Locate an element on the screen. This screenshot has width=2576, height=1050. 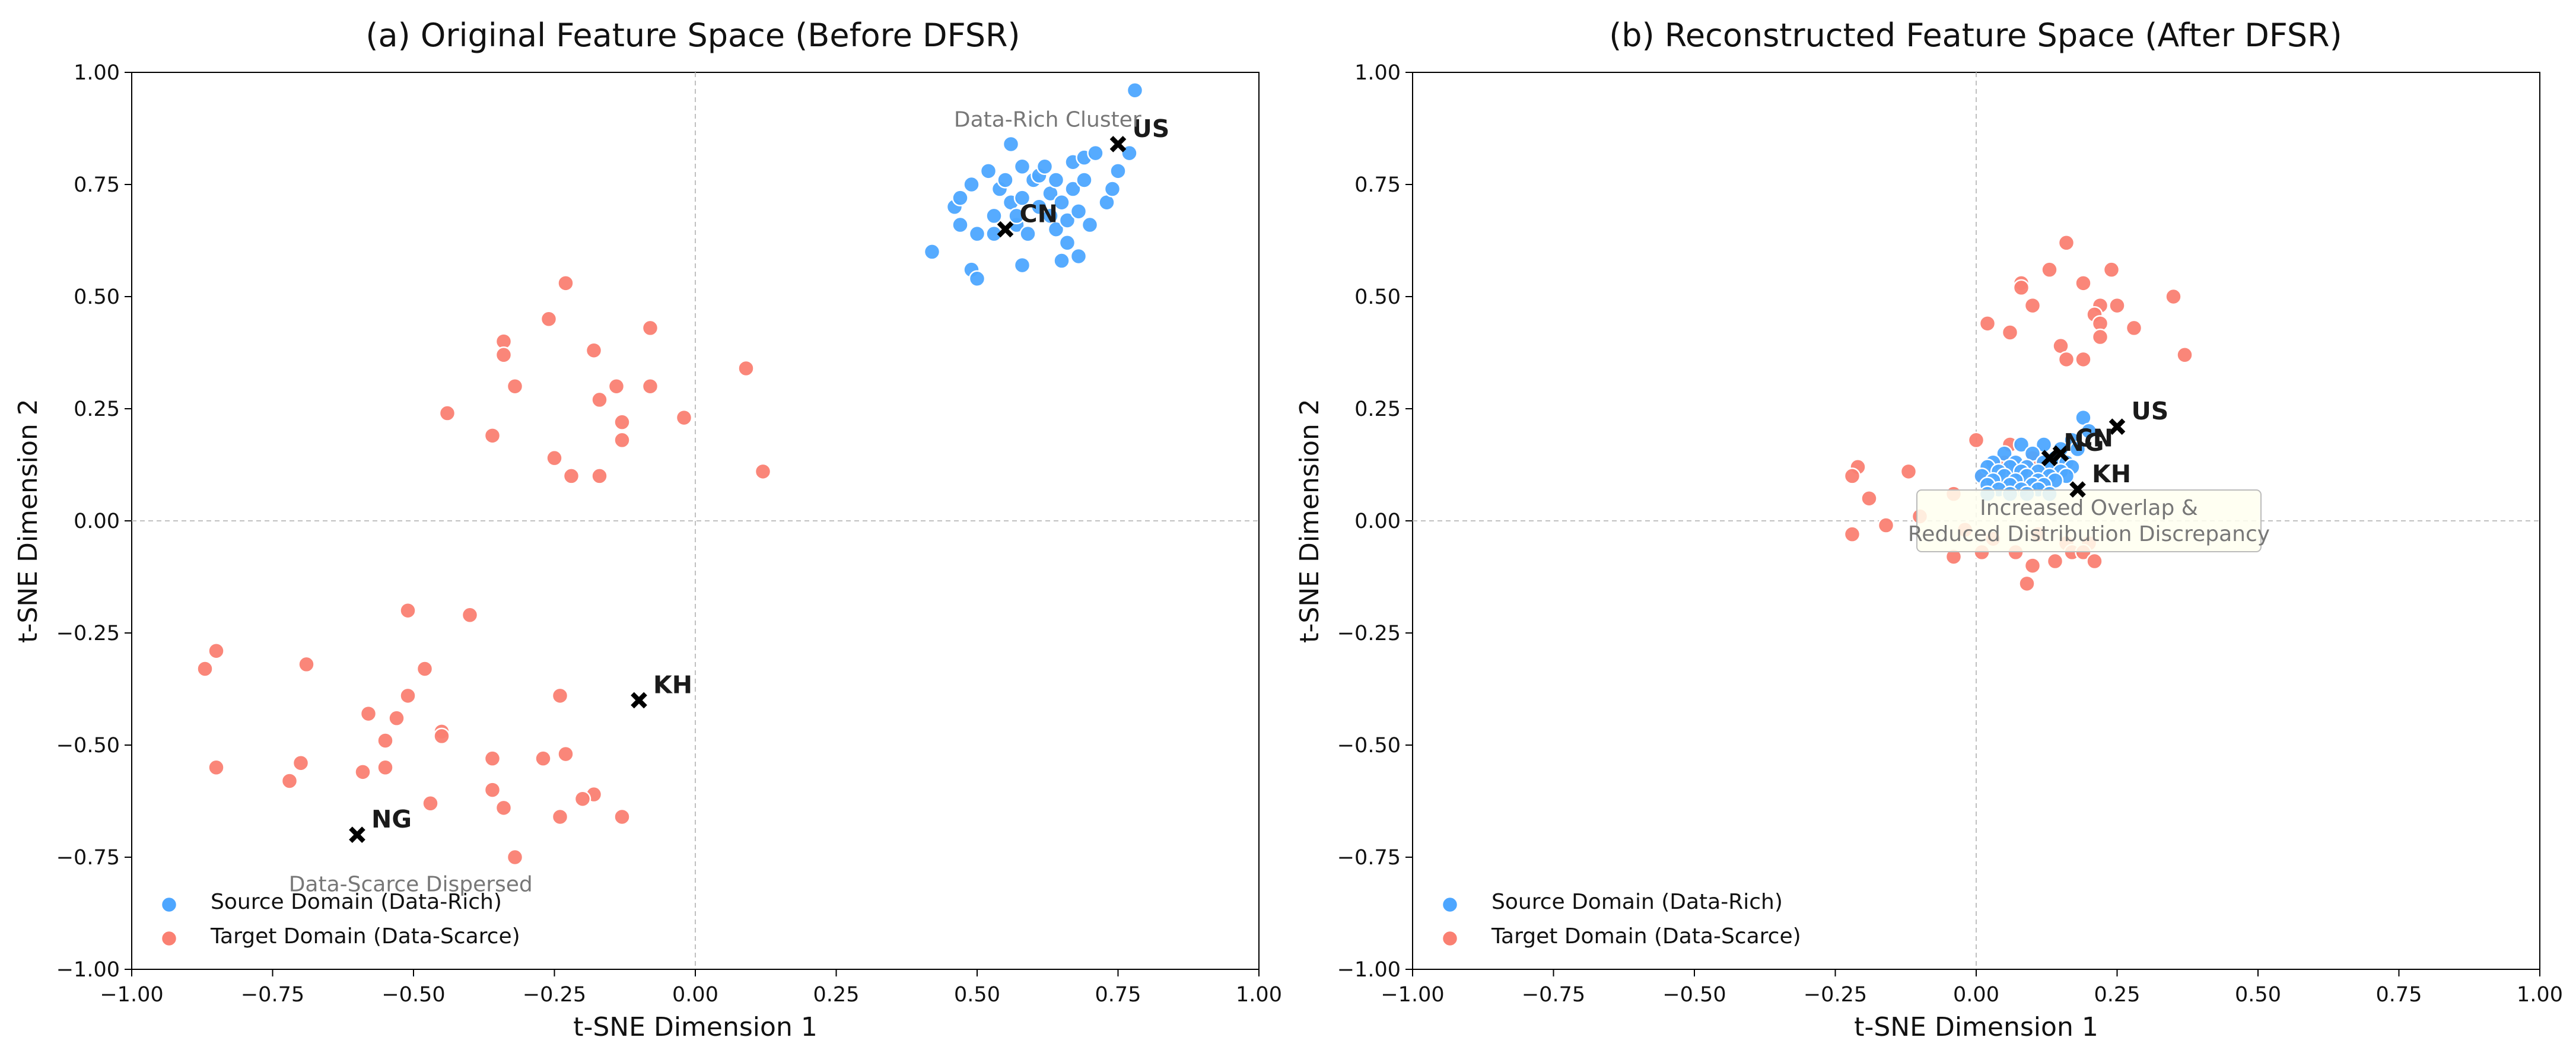
y-tick-label: 1.00 is located at coordinates (97, 73).